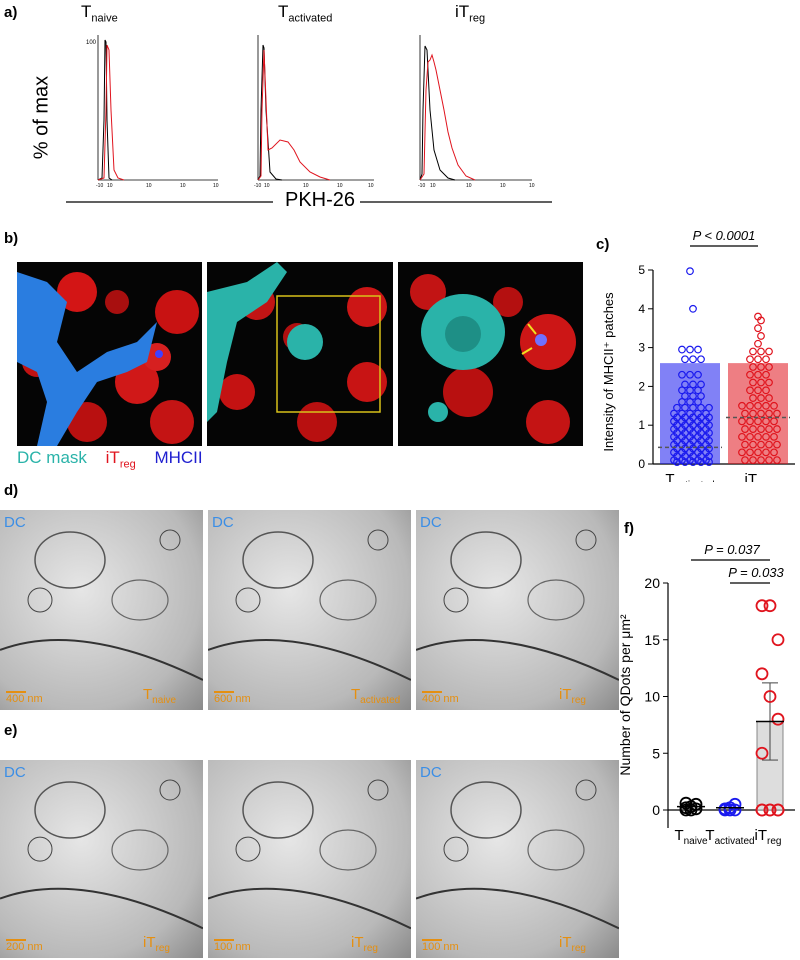  Describe the element at coordinates (232, 699) in the screenshot. I see `scale-bar-label: 600 nm` at that location.